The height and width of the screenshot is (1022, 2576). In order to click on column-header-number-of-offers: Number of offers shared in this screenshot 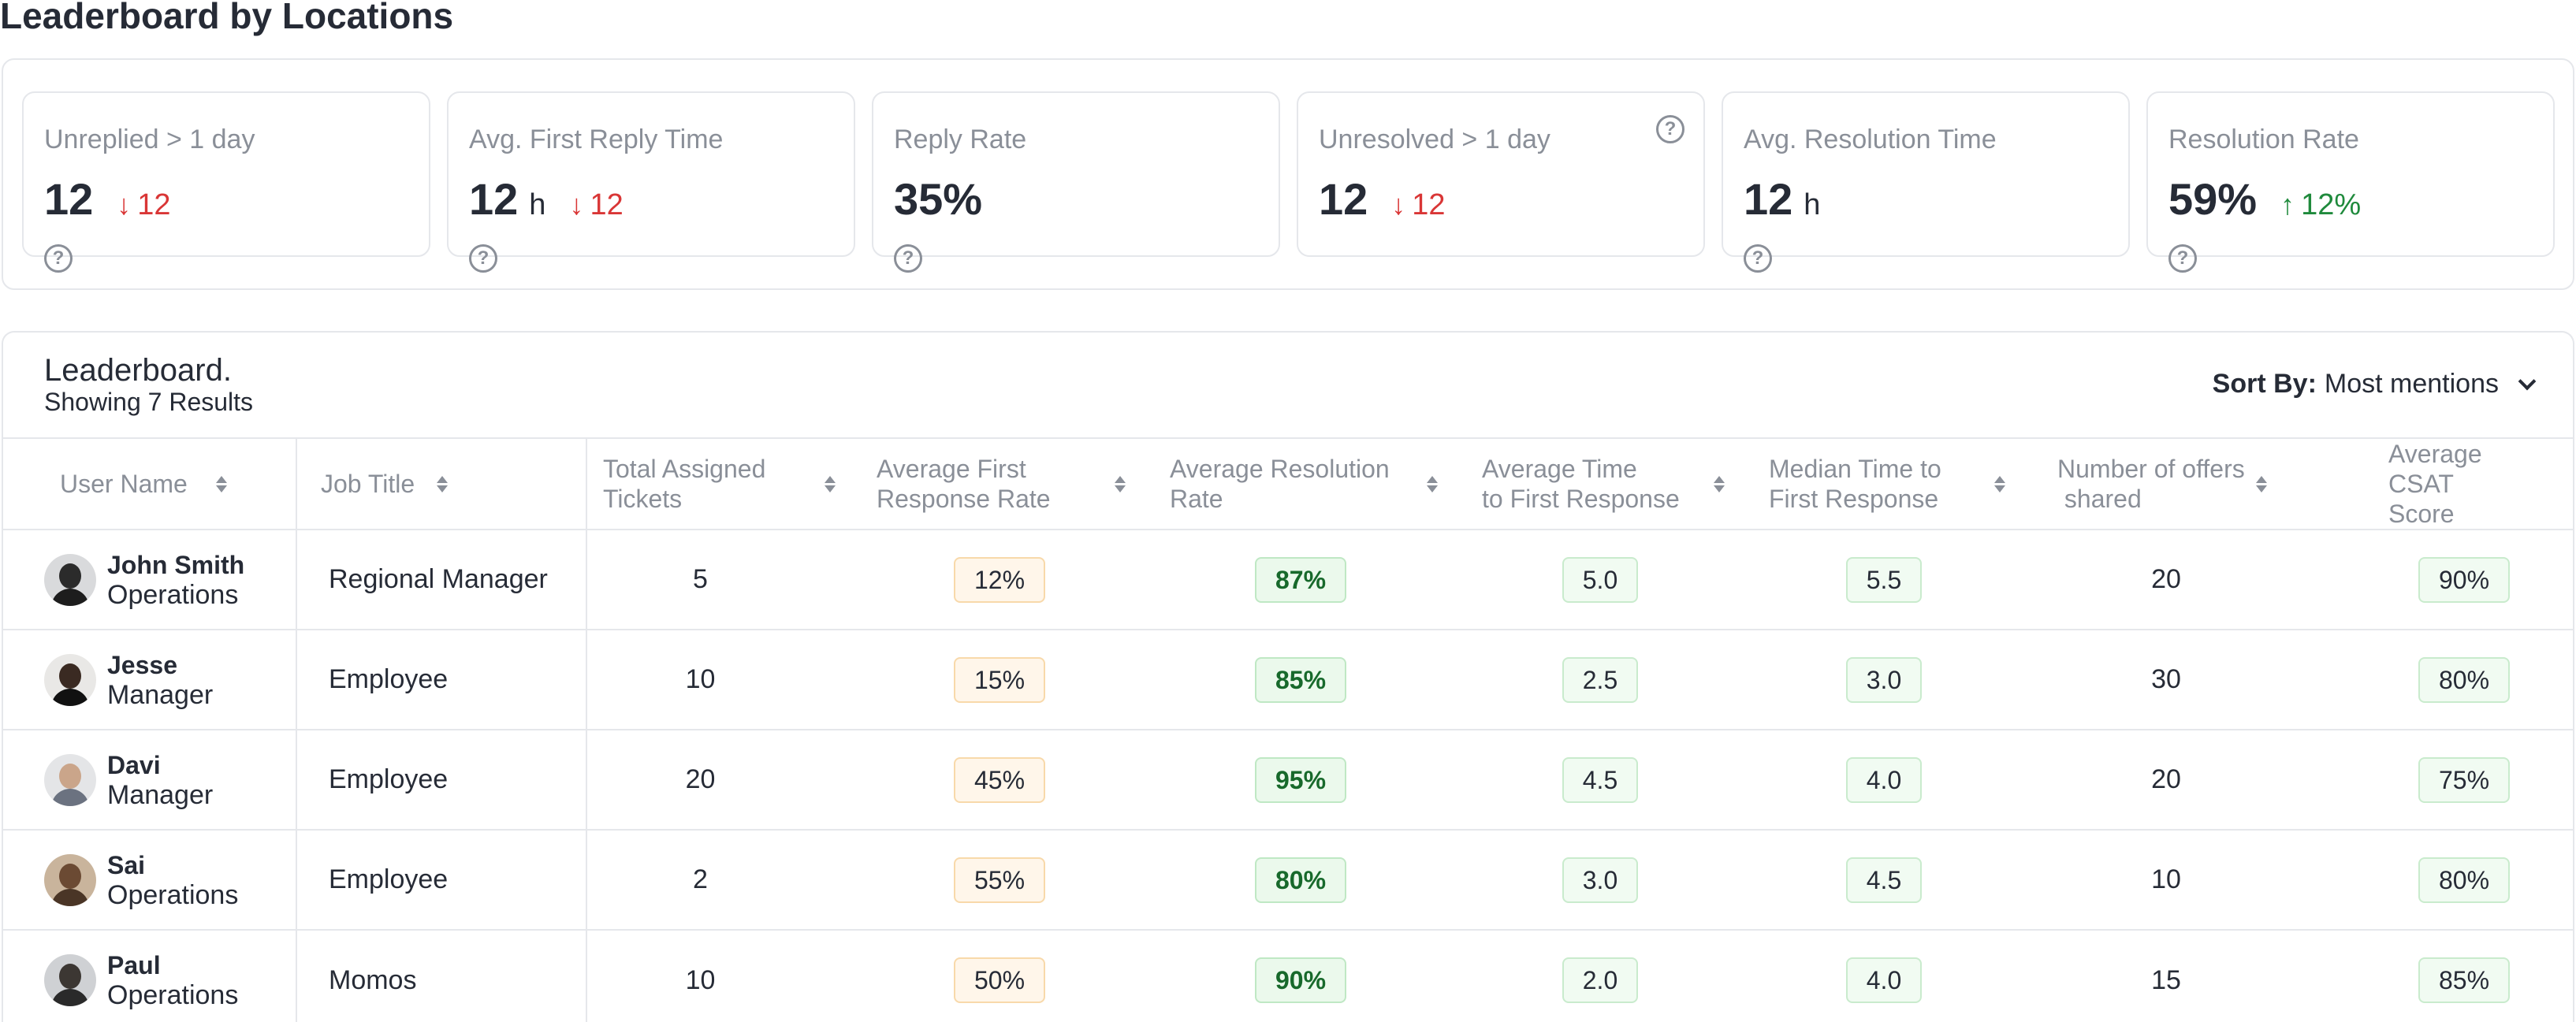, I will do `click(2189, 483)`.